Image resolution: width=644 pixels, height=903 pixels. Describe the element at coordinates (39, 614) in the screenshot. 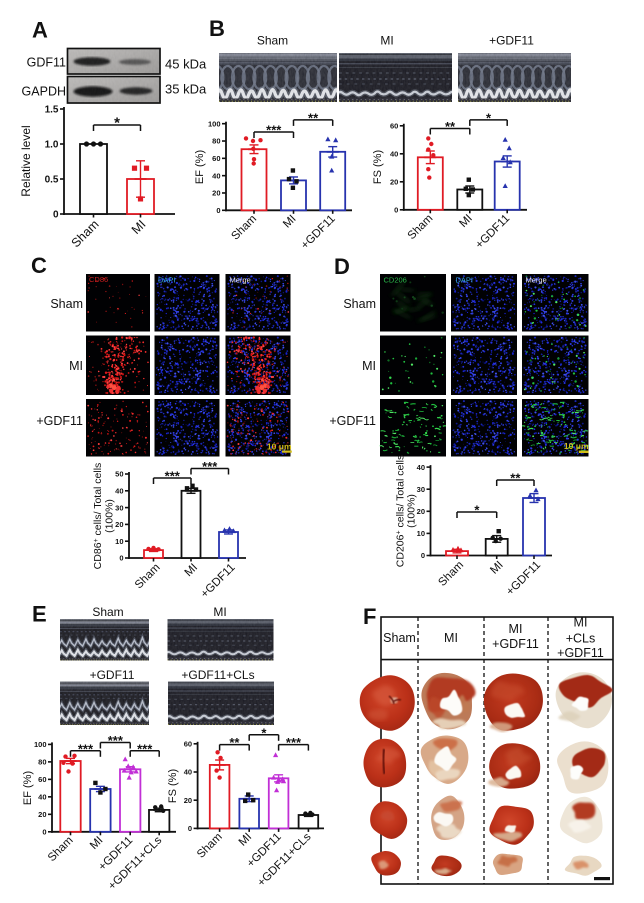

I see `svg-text: E` at that location.